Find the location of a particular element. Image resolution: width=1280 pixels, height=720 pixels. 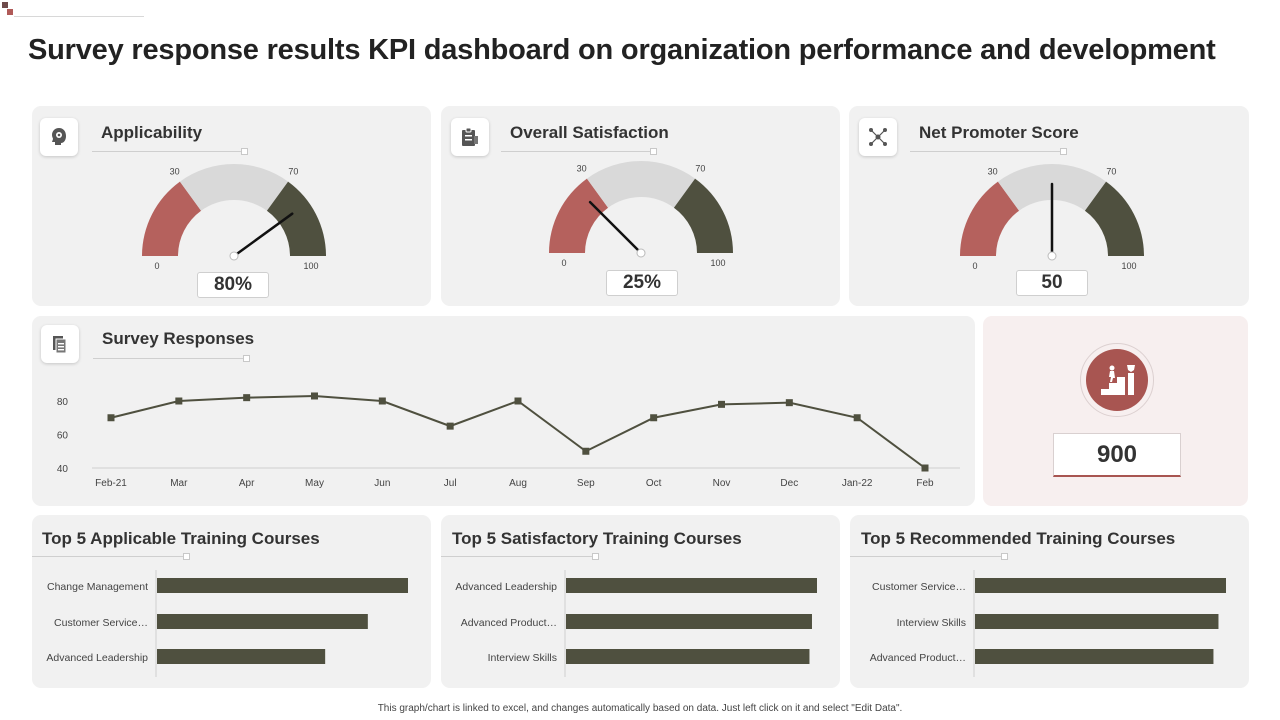

net-promoter-score-panel: Net Promoter Score 0 30 70 100 50 is located at coordinates (1049, 206).